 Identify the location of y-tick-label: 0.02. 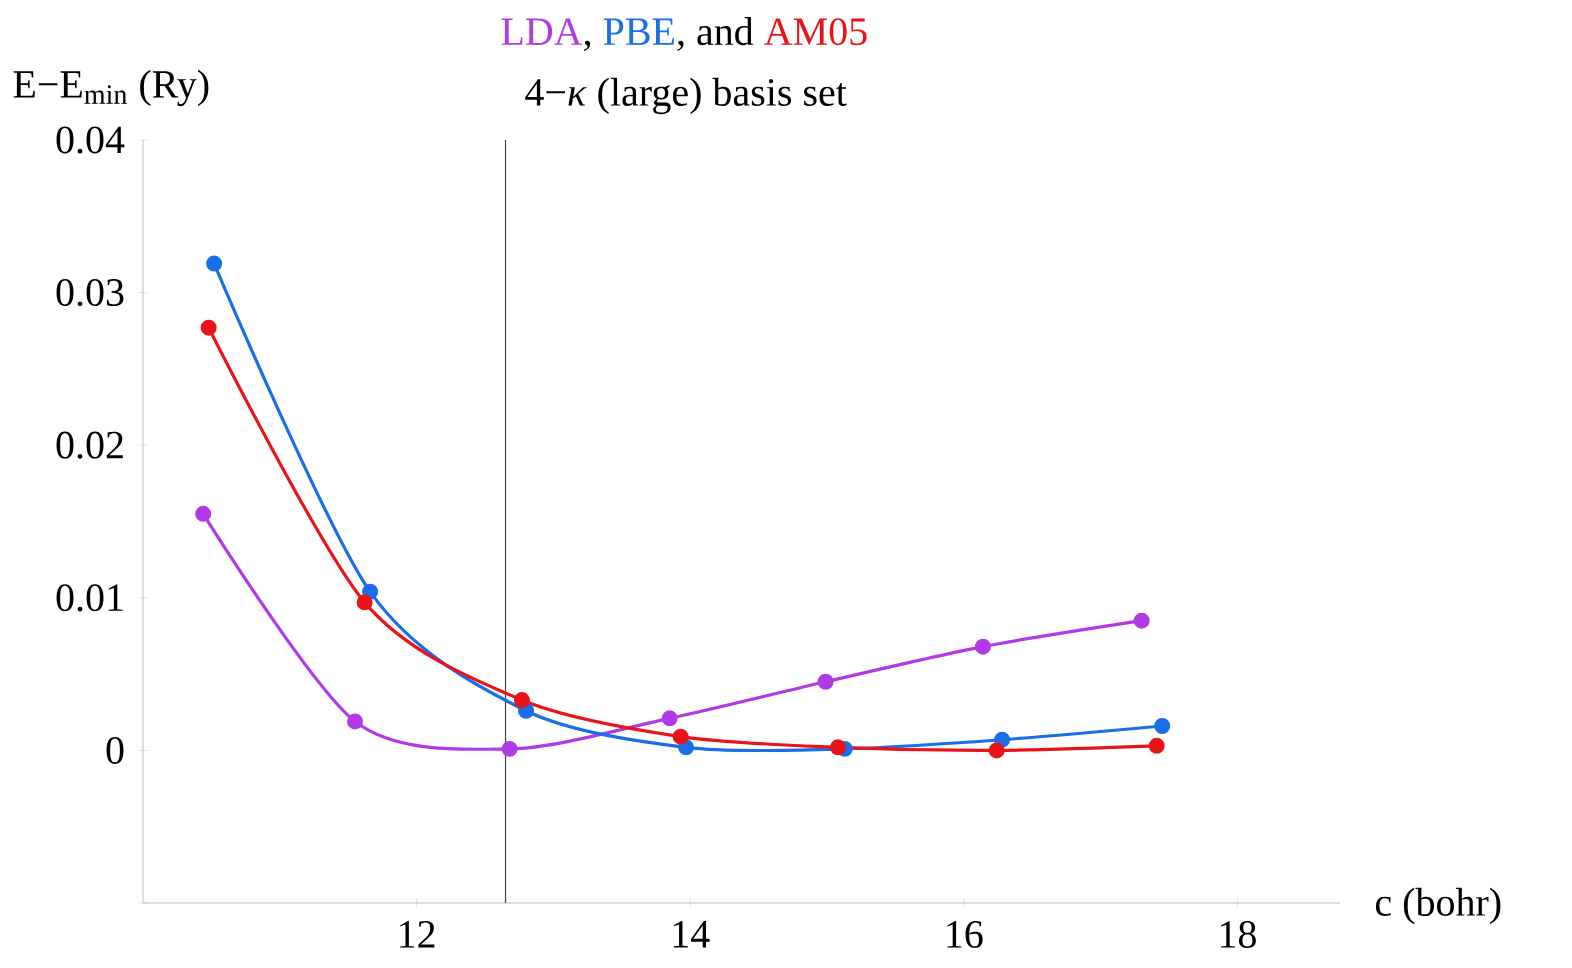
(89, 445).